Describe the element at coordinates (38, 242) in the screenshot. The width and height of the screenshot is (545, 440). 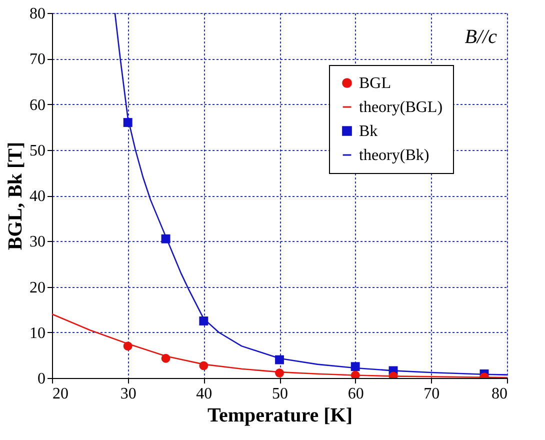
I see `y-tick-label: 30` at that location.